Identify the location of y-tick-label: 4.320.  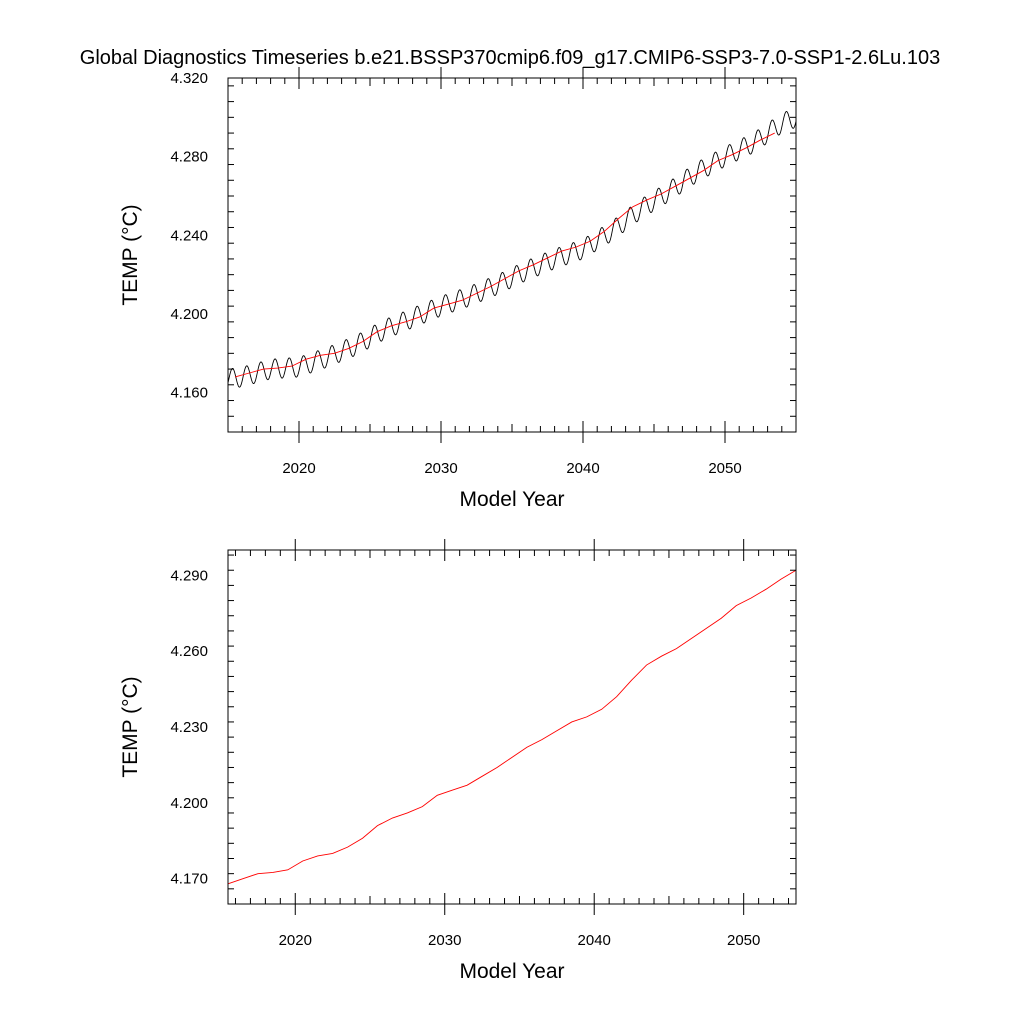
(189, 78).